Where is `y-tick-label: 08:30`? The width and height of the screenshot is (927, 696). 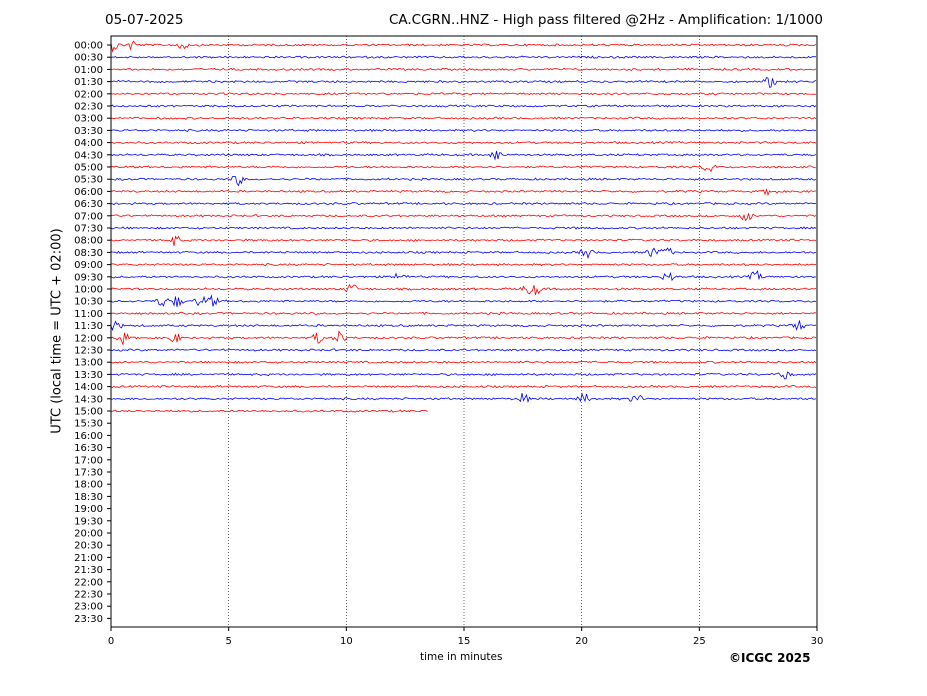
y-tick-label: 08:30 is located at coordinates (88, 253).